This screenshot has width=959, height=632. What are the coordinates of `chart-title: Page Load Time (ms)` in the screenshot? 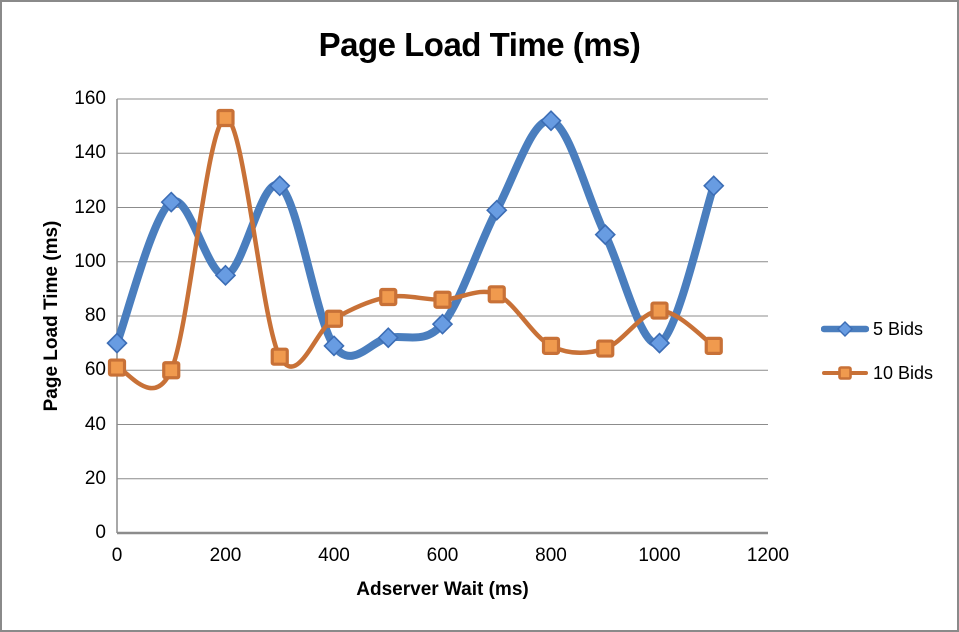 It's located at (479, 44).